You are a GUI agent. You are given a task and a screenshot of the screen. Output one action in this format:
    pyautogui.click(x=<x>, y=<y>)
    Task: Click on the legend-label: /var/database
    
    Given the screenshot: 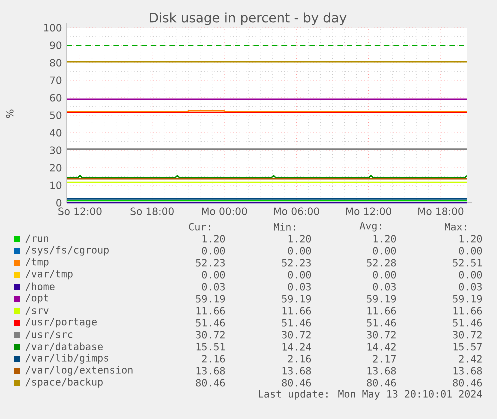 What is the action you would take?
    pyautogui.click(x=64, y=347)
    